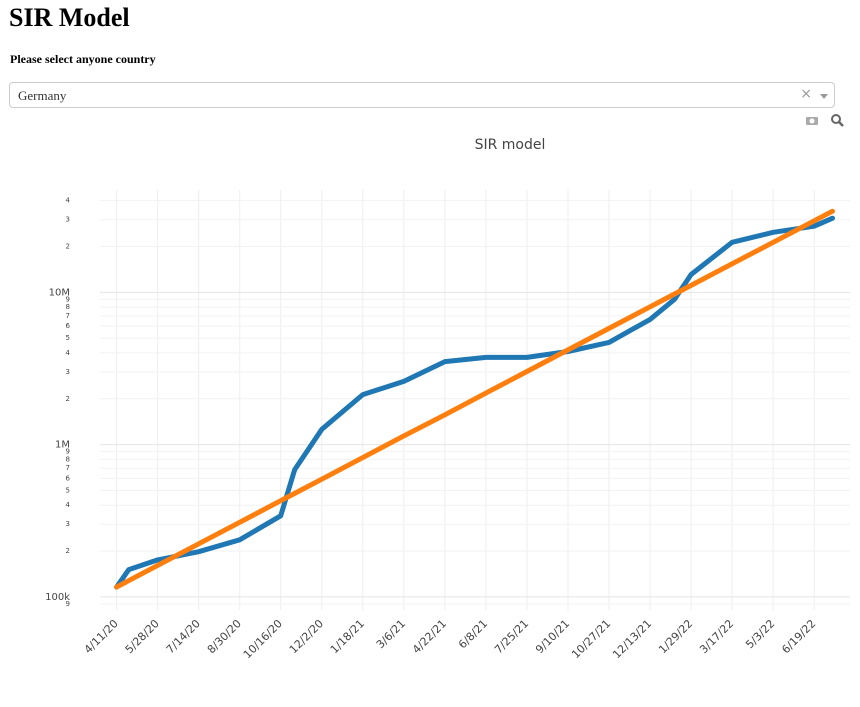 The image size is (860, 707). Describe the element at coordinates (760, 634) in the screenshot. I see `x-tick-label: 5/3/22` at that location.